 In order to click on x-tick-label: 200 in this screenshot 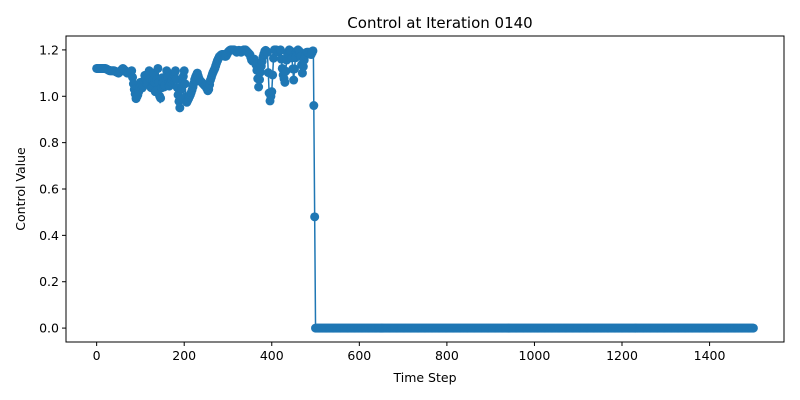, I will do `click(184, 355)`.